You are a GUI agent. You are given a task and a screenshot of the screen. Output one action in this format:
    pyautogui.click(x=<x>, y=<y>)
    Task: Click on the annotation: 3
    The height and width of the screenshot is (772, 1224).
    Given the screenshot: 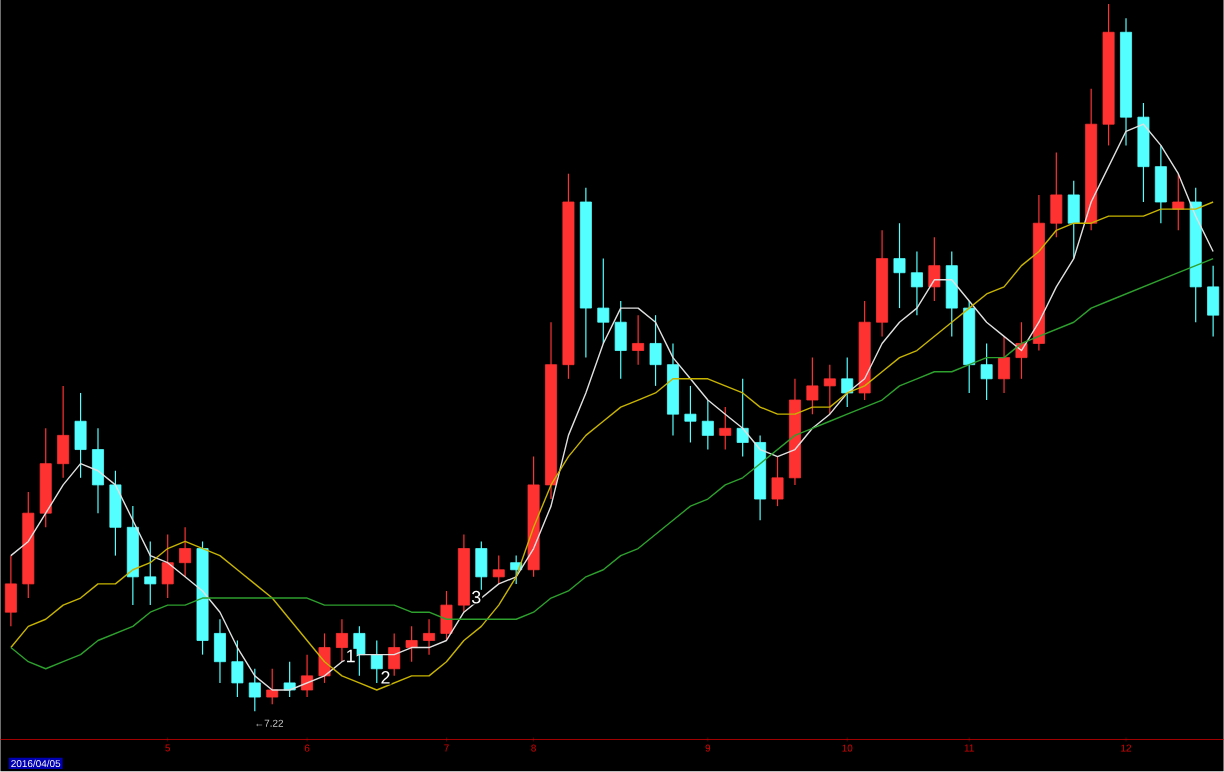 What is the action you would take?
    pyautogui.click(x=476, y=597)
    